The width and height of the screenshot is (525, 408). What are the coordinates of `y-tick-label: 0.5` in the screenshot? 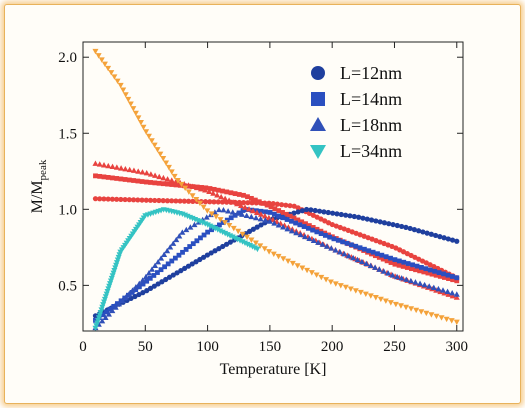 It's located at (67, 286).